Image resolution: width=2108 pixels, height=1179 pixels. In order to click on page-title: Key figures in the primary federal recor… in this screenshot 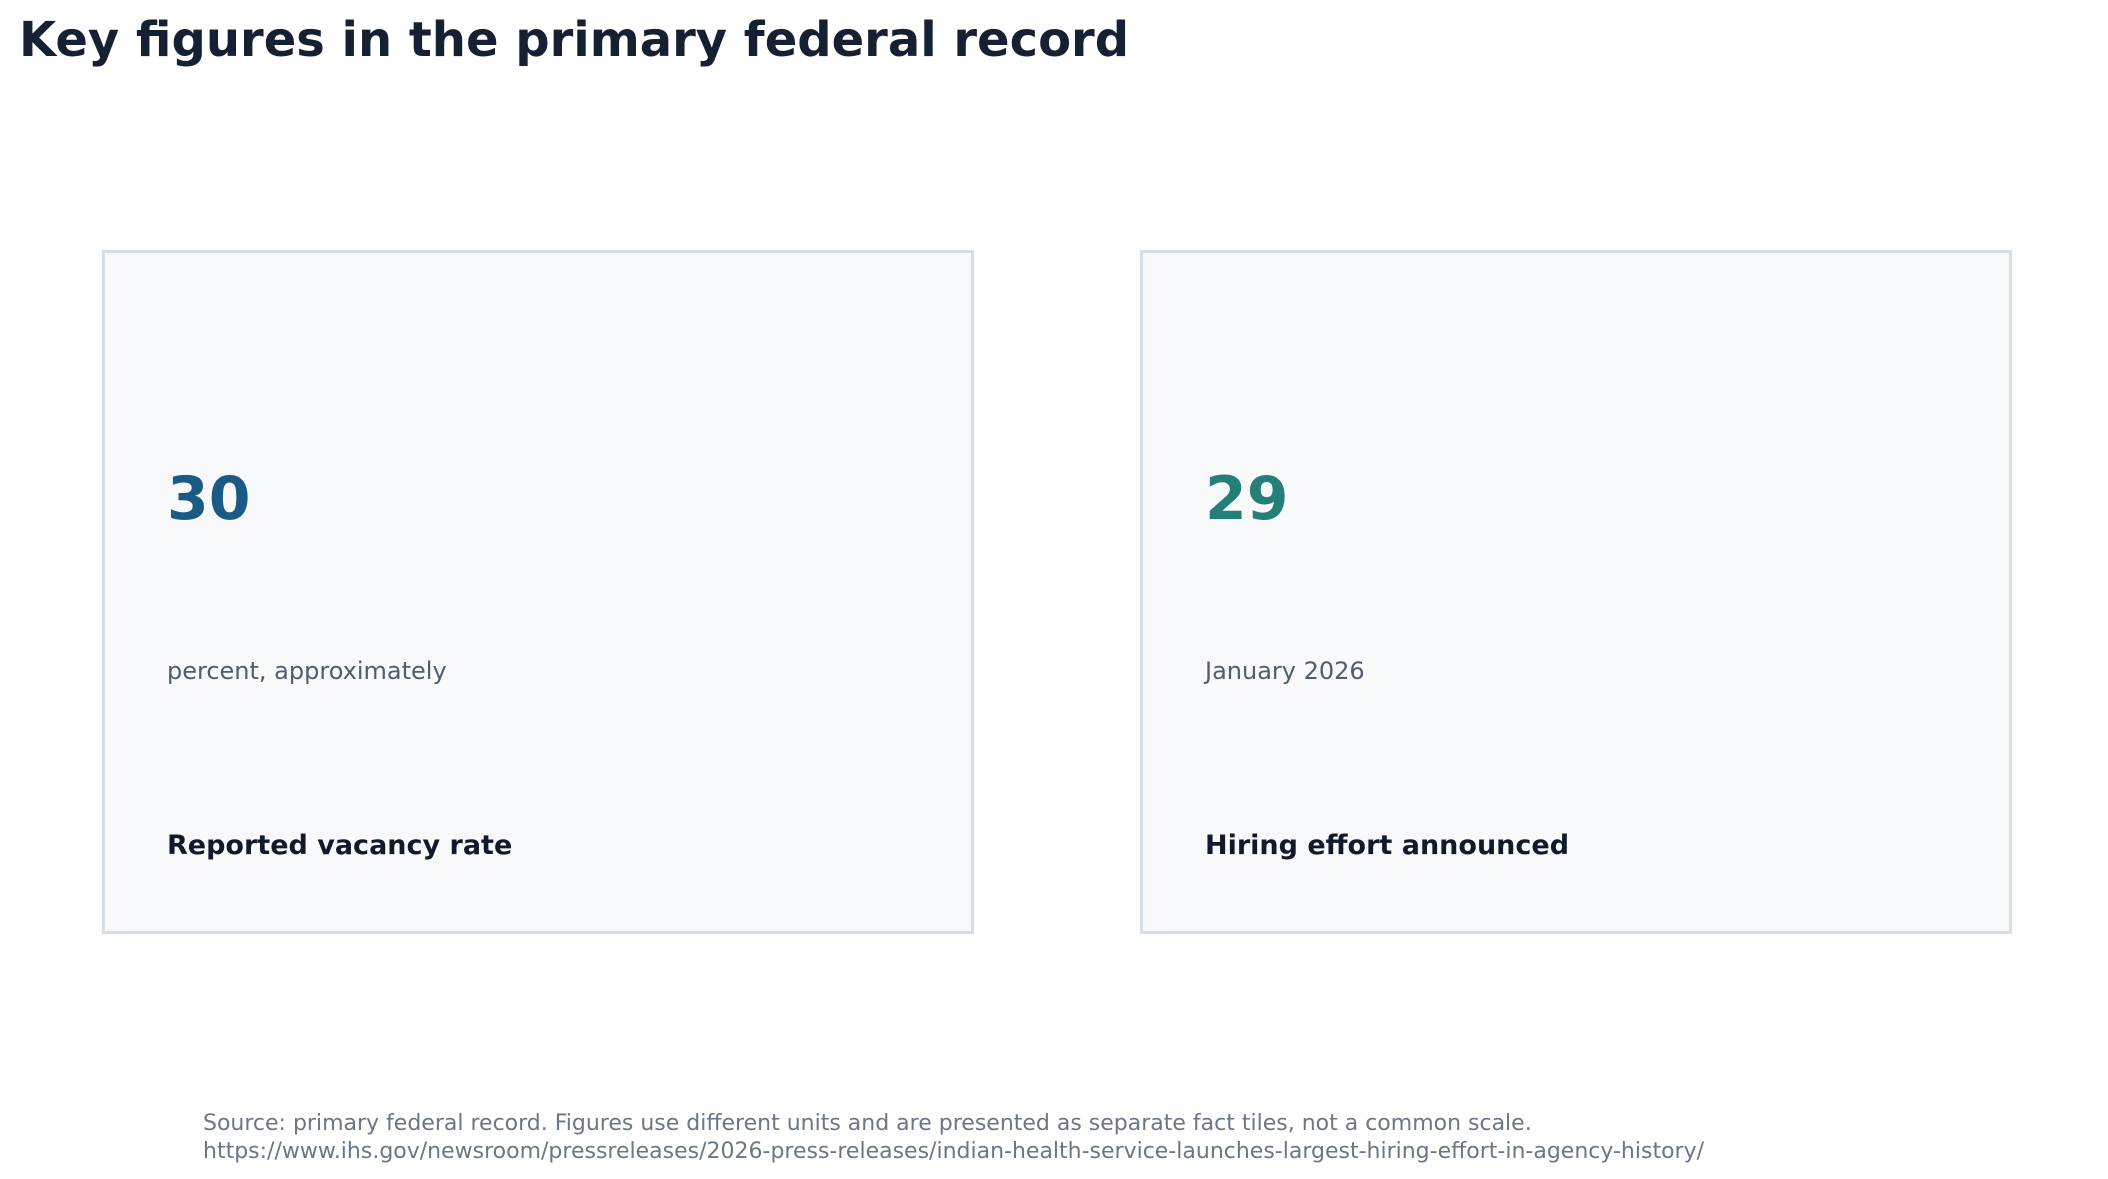, I will do `click(574, 40)`.